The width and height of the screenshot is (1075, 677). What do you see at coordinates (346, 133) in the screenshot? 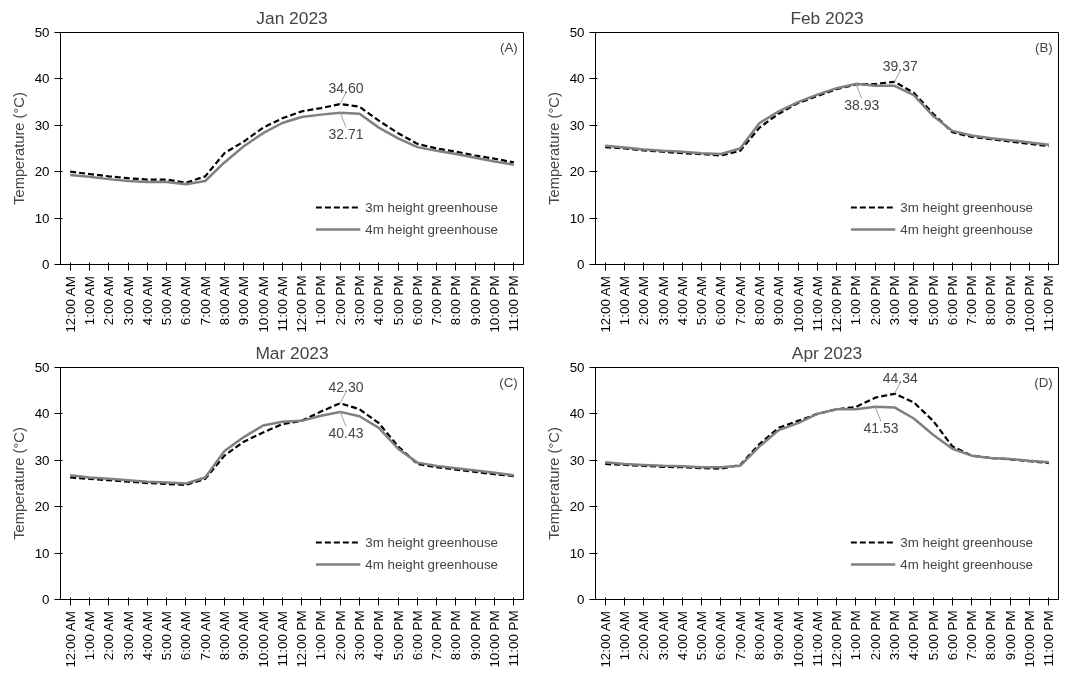
I see `annotation: 32.71` at bounding box center [346, 133].